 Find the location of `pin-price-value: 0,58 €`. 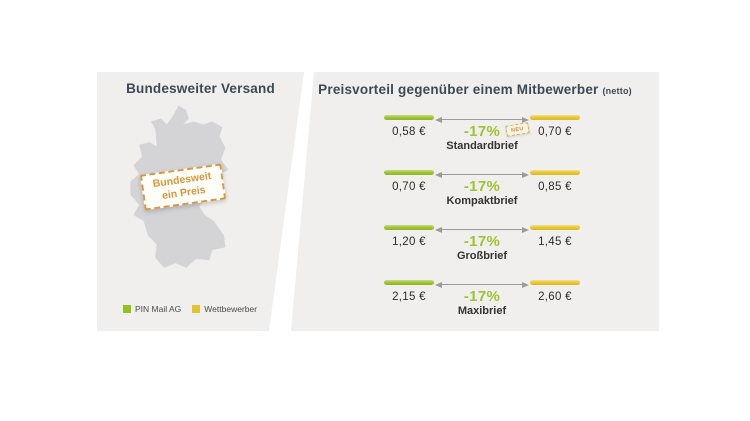

pin-price-value: 0,58 € is located at coordinates (409, 132).